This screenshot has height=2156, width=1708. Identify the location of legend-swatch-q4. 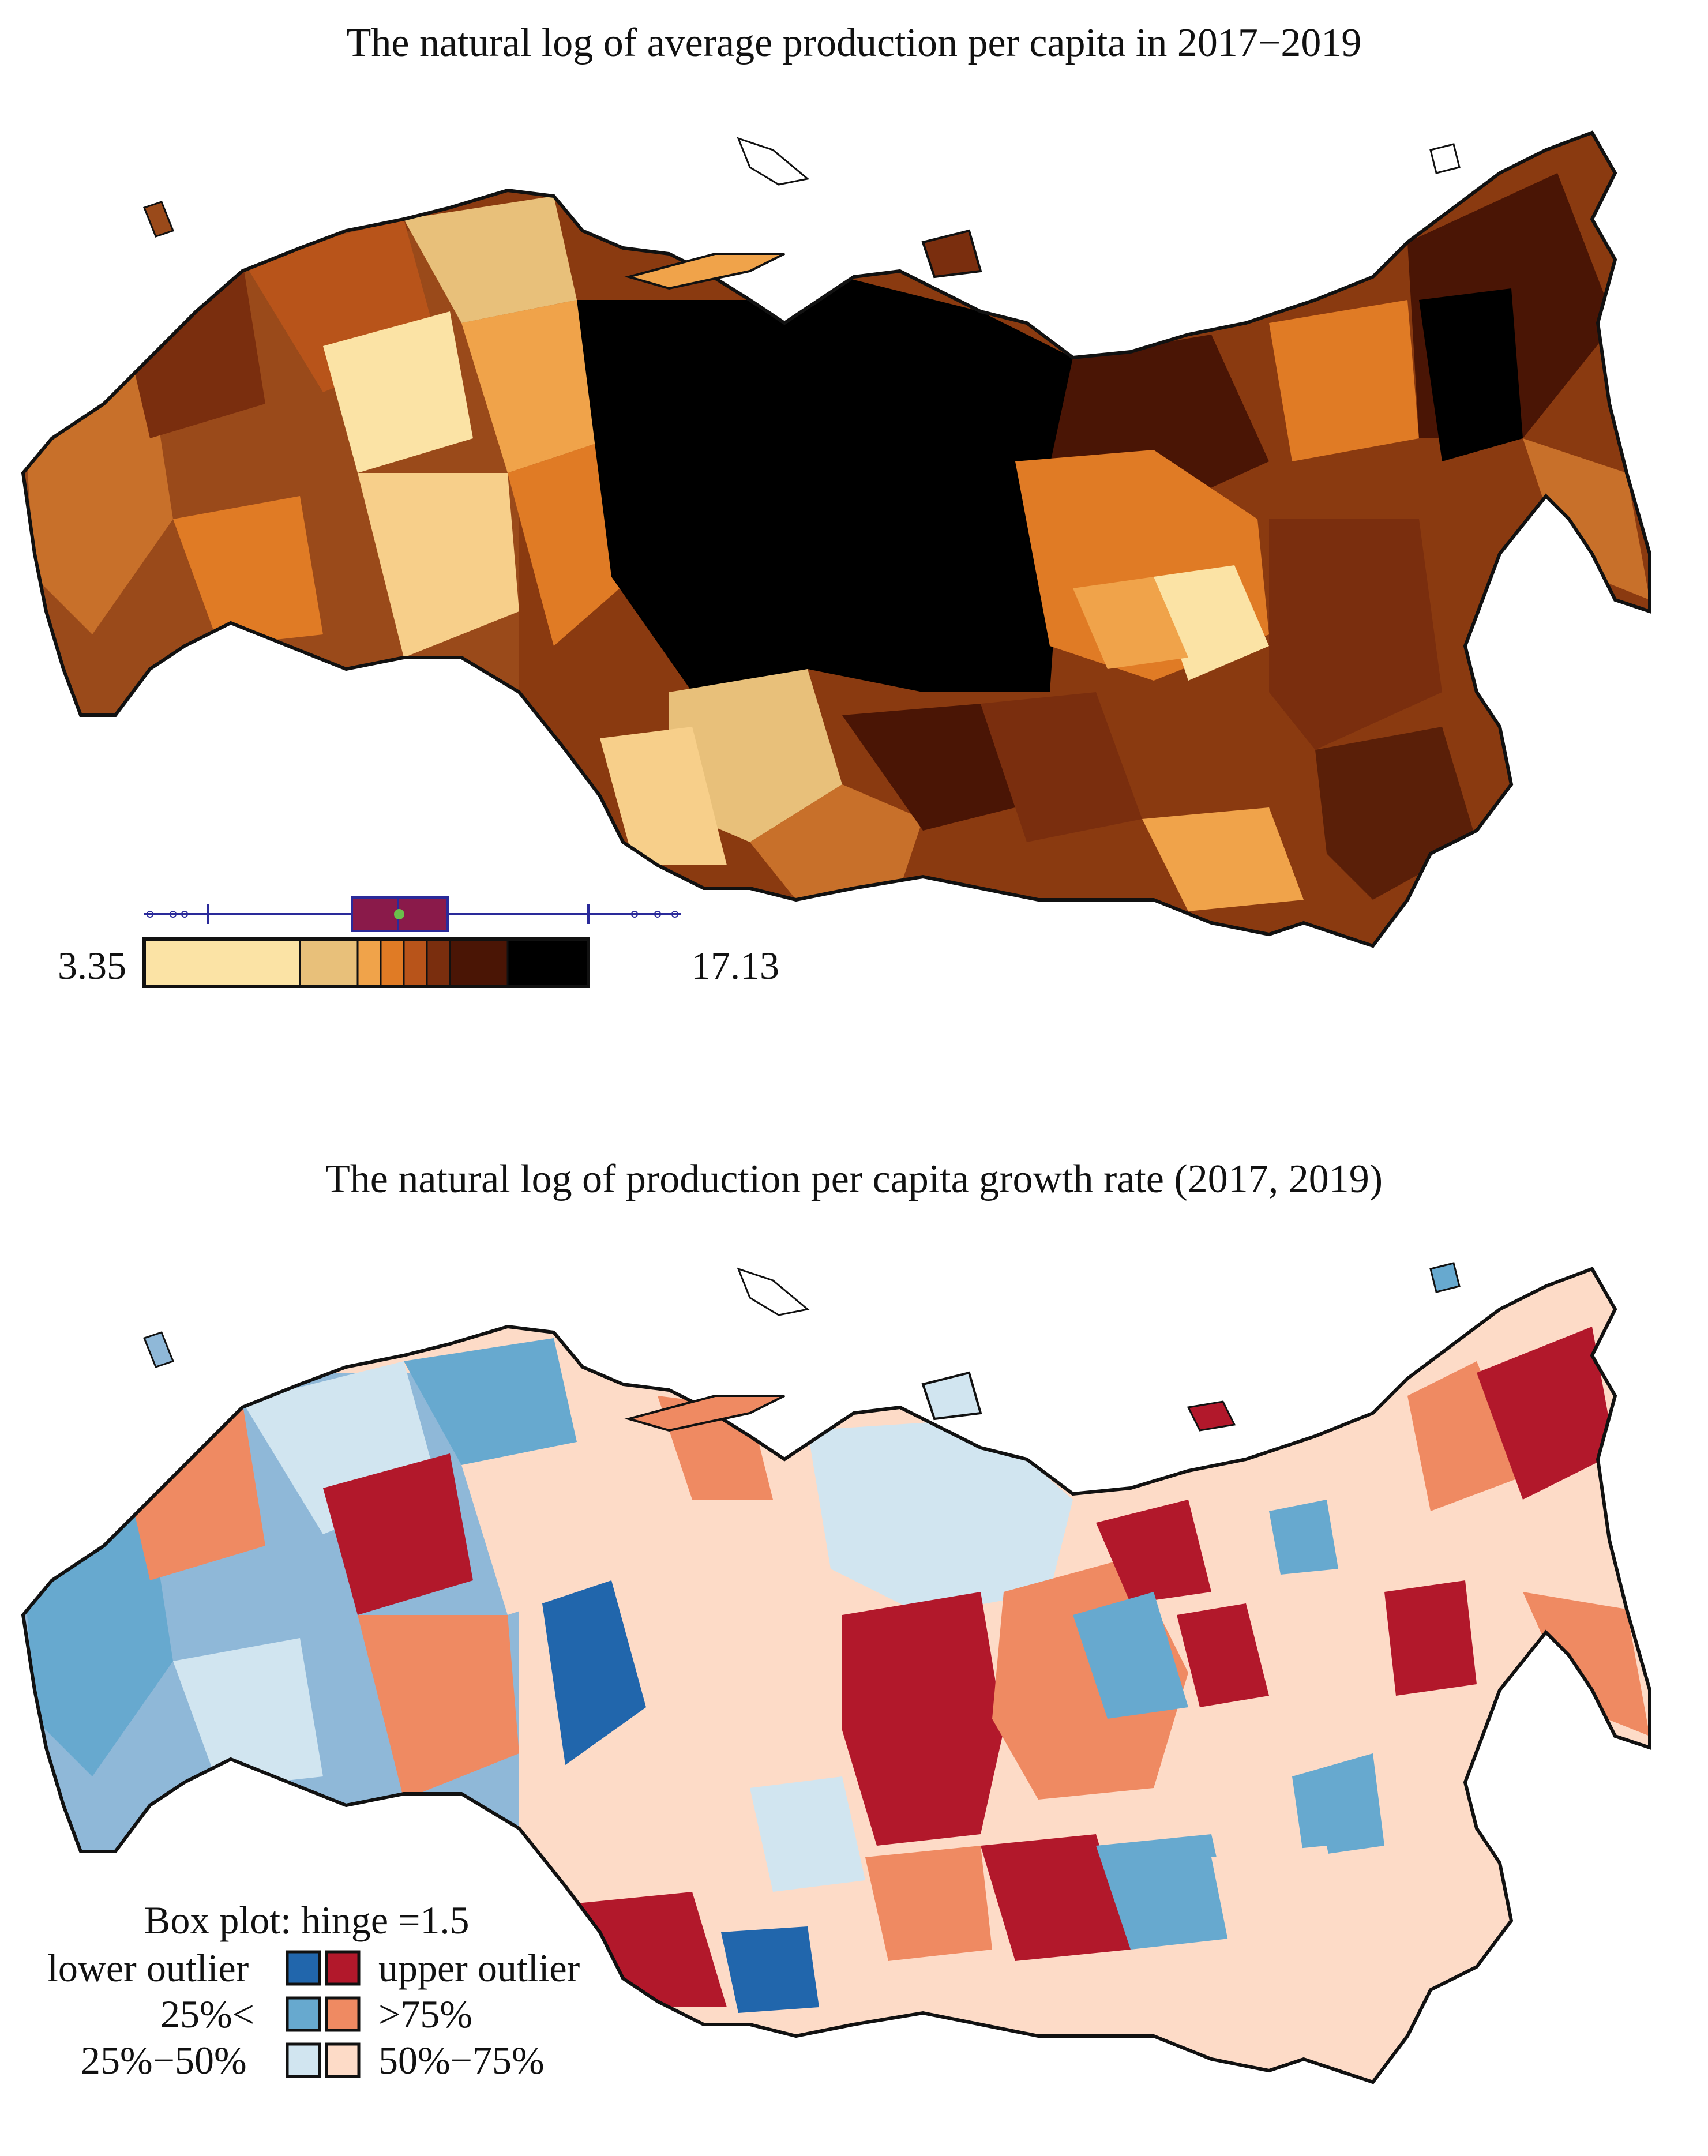
(343, 2014).